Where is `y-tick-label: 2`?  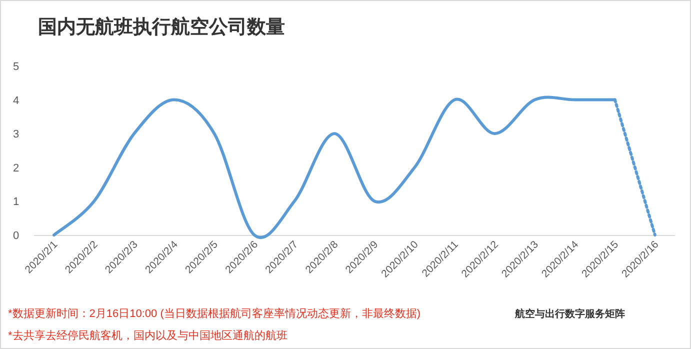 y-tick-label: 2 is located at coordinates (16, 168).